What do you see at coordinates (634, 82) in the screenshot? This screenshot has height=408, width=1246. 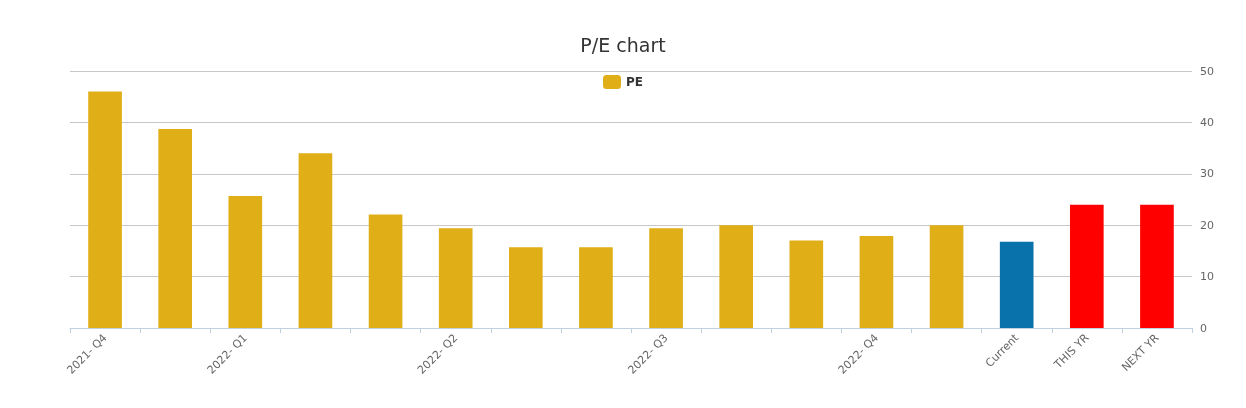 I see `legend-label: PE` at bounding box center [634, 82].